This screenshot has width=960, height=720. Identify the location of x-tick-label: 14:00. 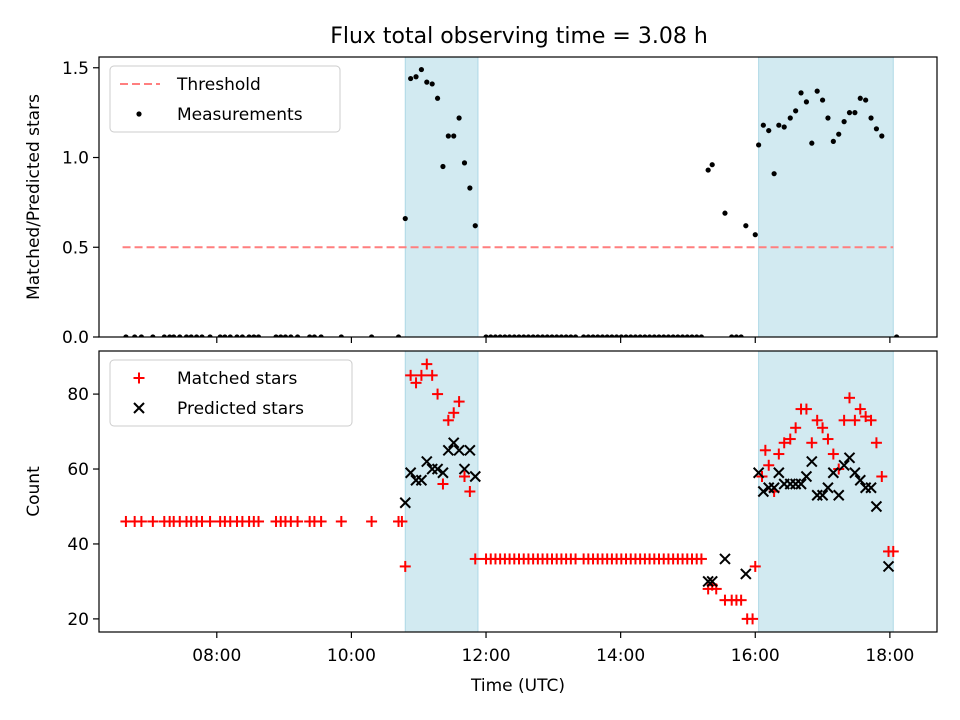
(620, 656).